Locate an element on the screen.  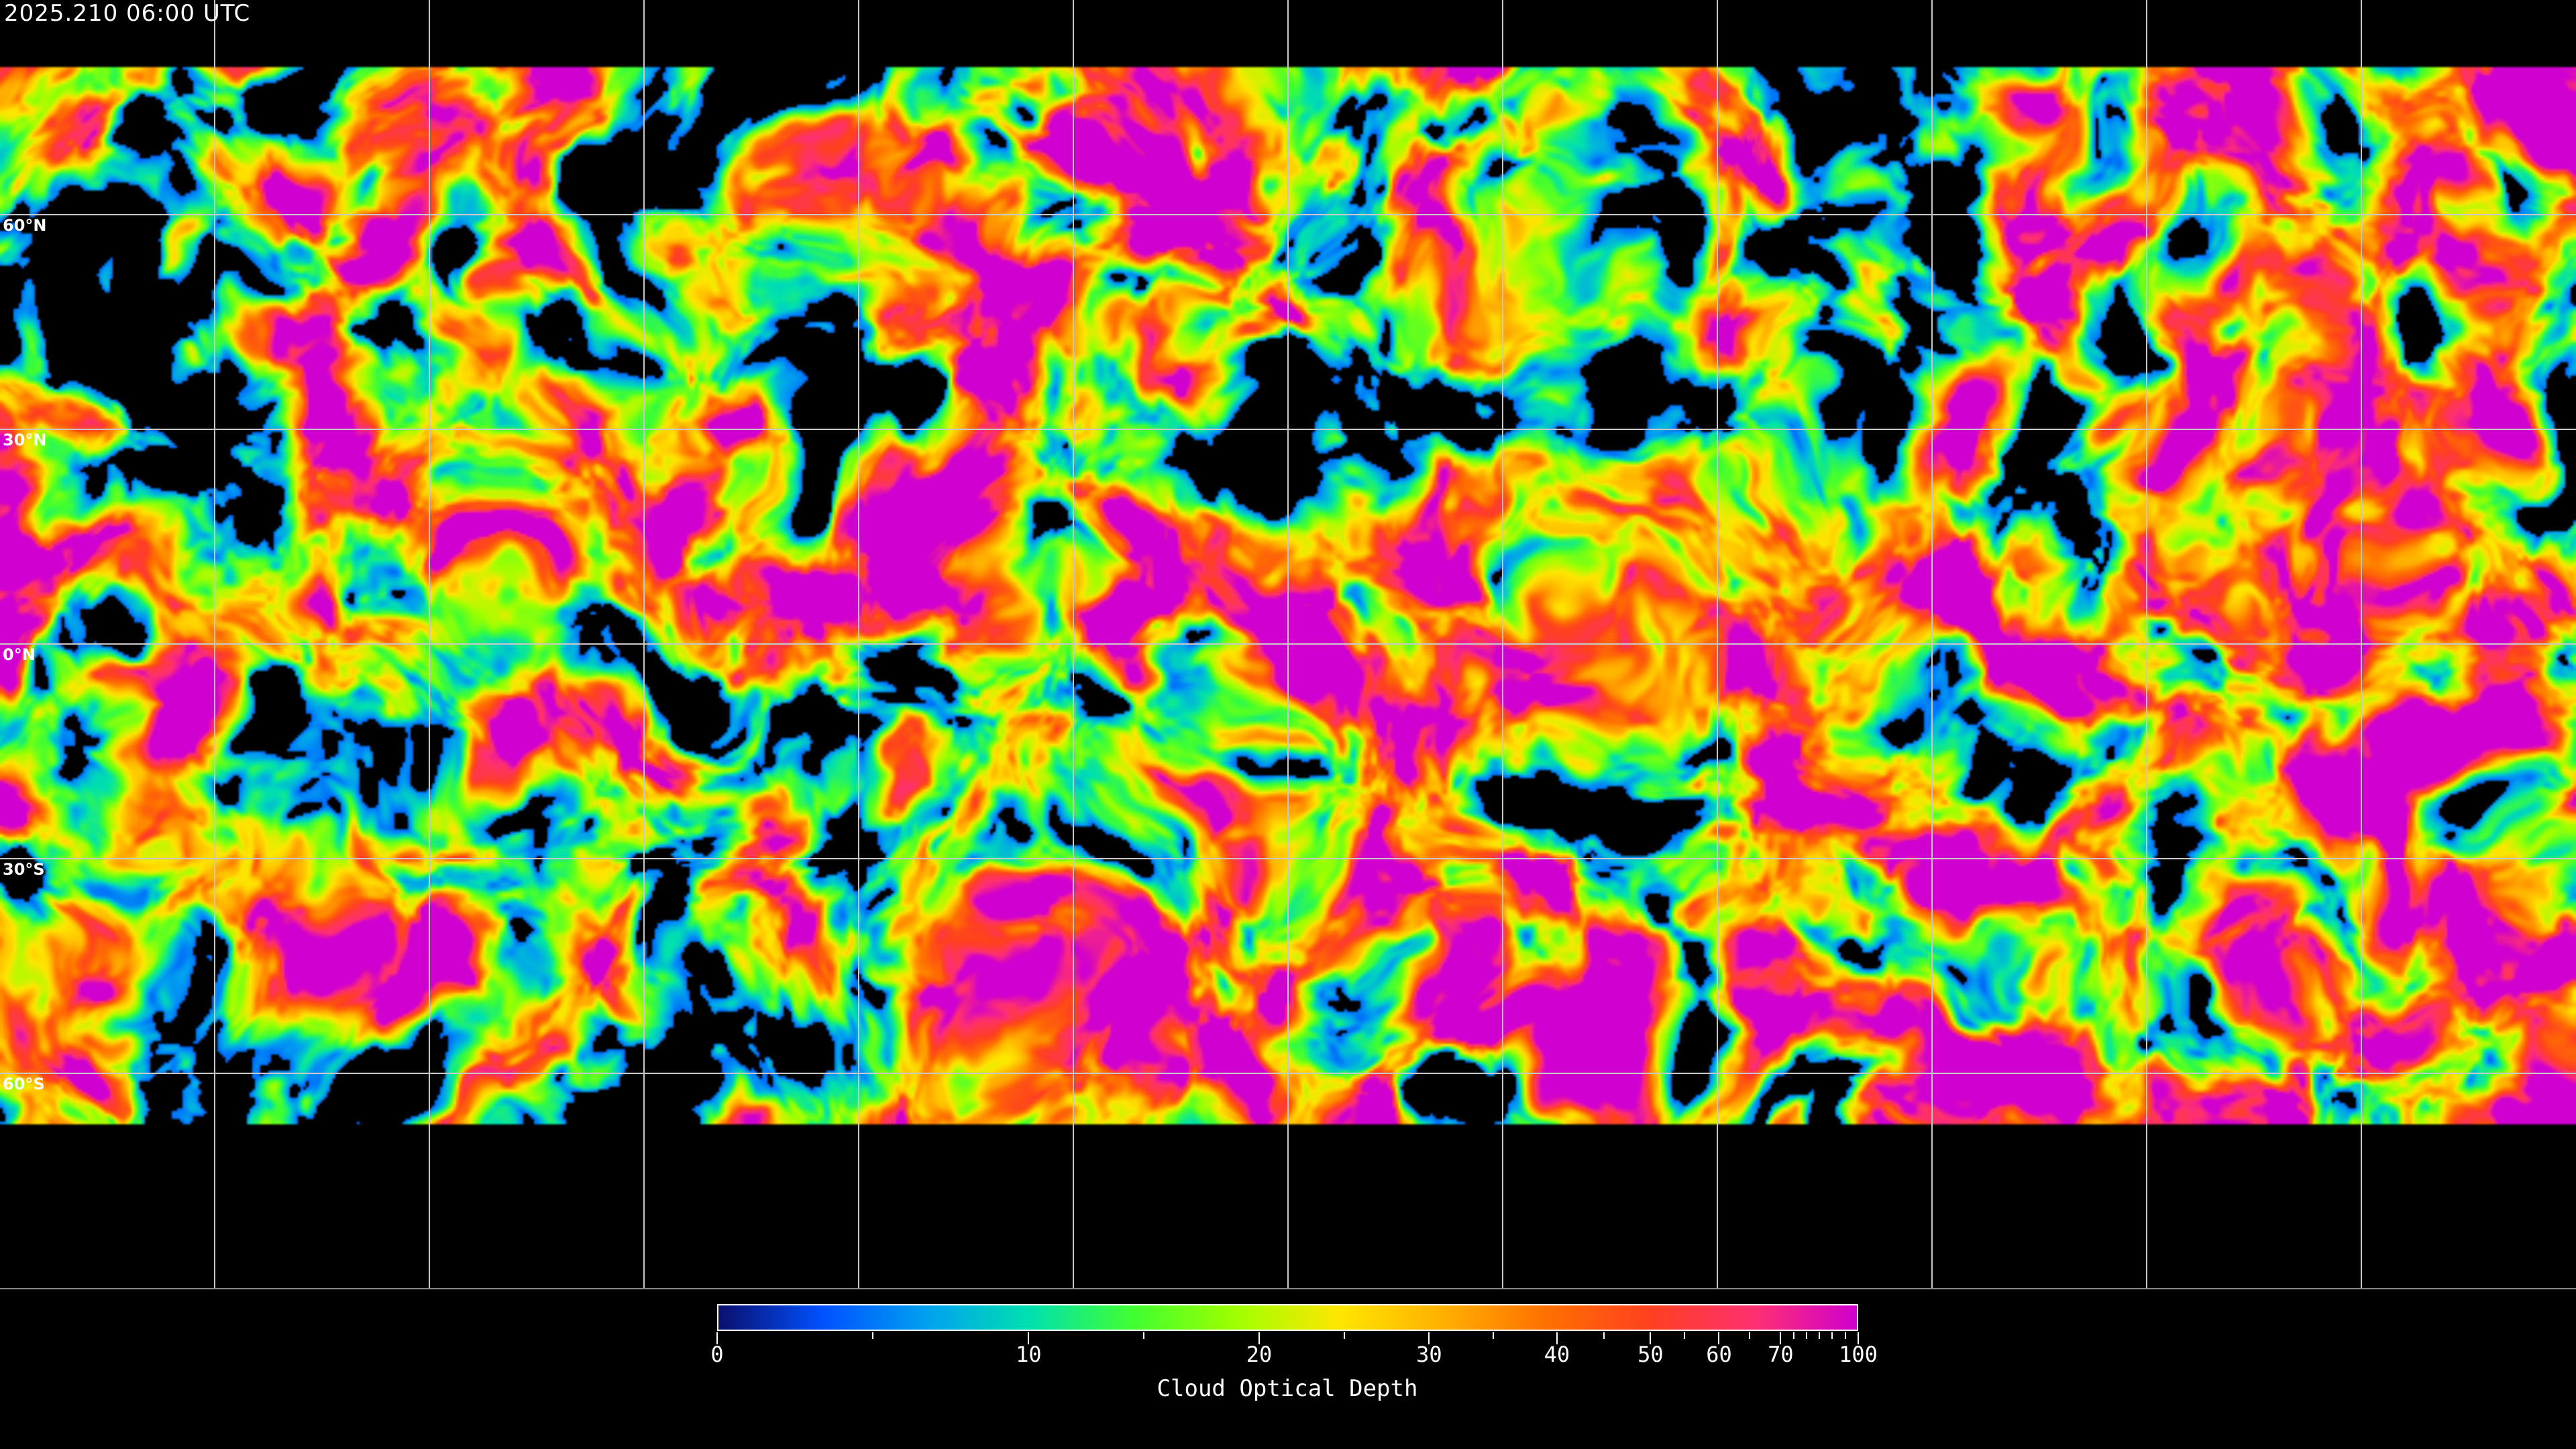
timestamp-title: 2025.210 06:00 UTC is located at coordinates (127, 13).